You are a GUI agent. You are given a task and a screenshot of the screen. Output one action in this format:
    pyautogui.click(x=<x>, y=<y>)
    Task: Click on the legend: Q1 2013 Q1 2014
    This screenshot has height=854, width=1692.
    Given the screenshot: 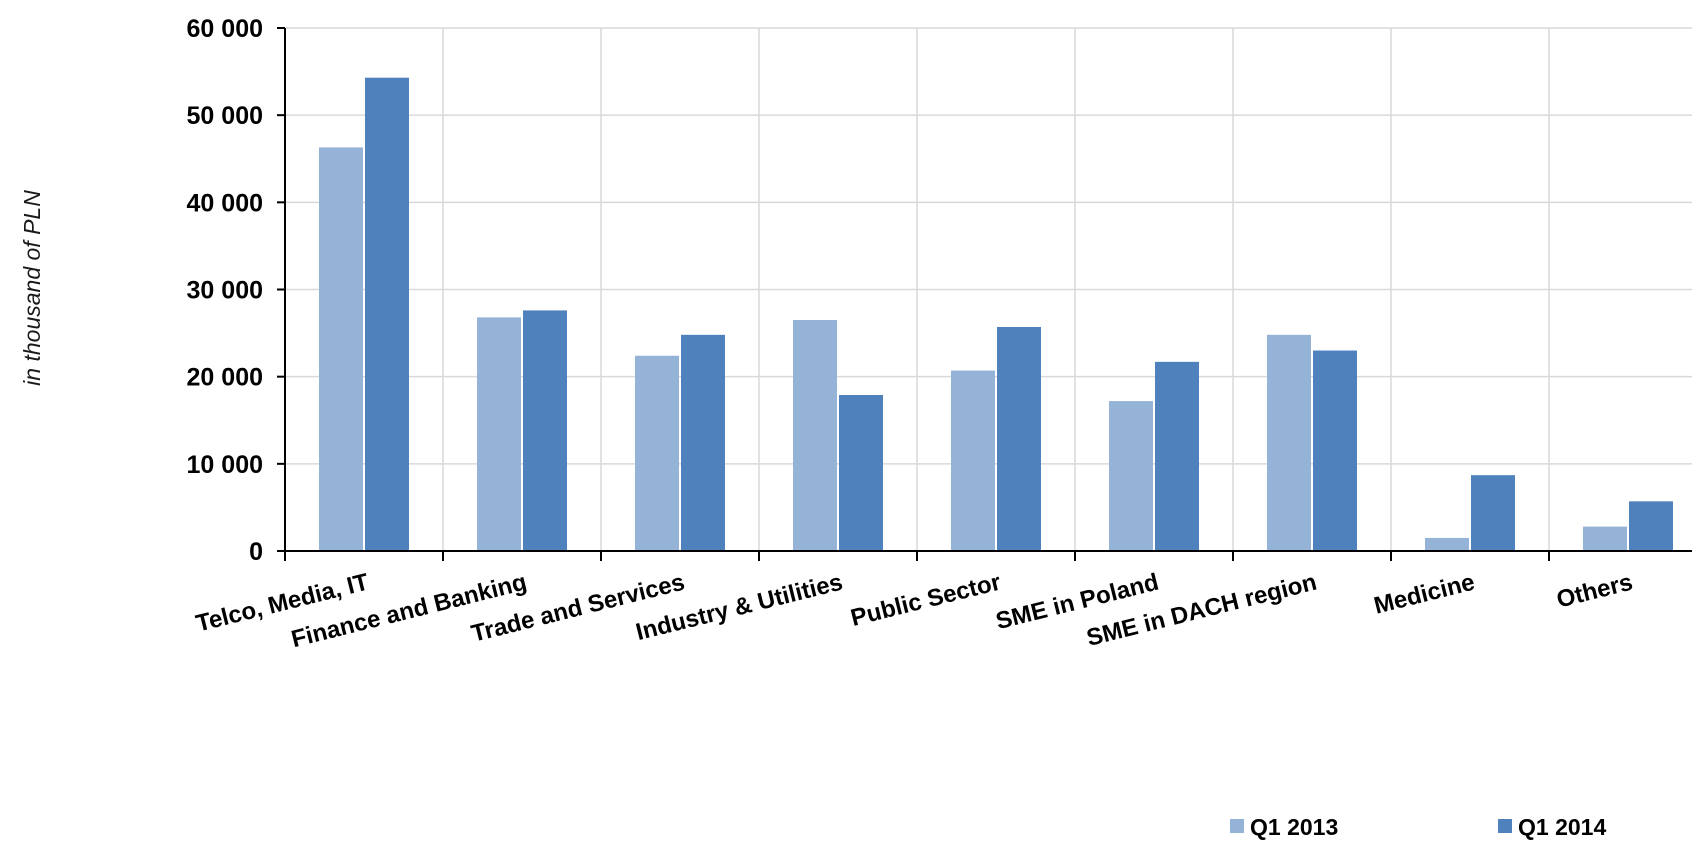 What is the action you would take?
    pyautogui.click(x=1418, y=827)
    